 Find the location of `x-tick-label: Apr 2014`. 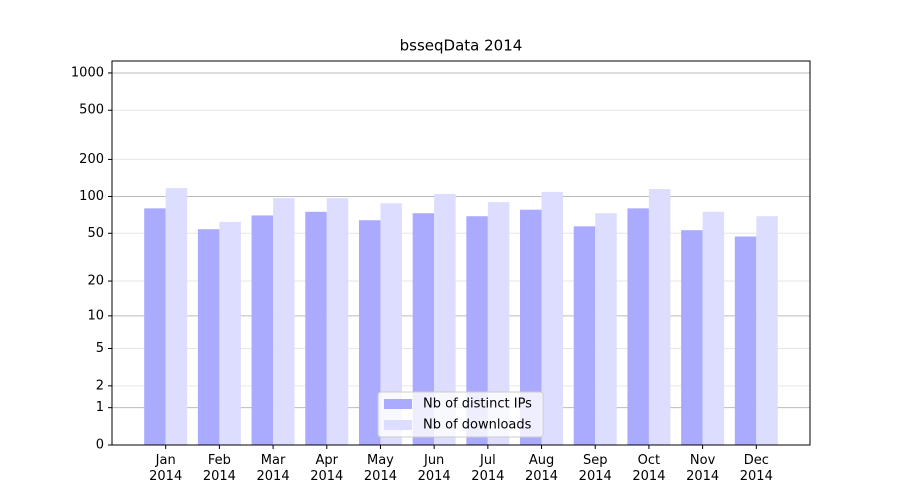

x-tick-label: Apr 2014 is located at coordinates (327, 468).